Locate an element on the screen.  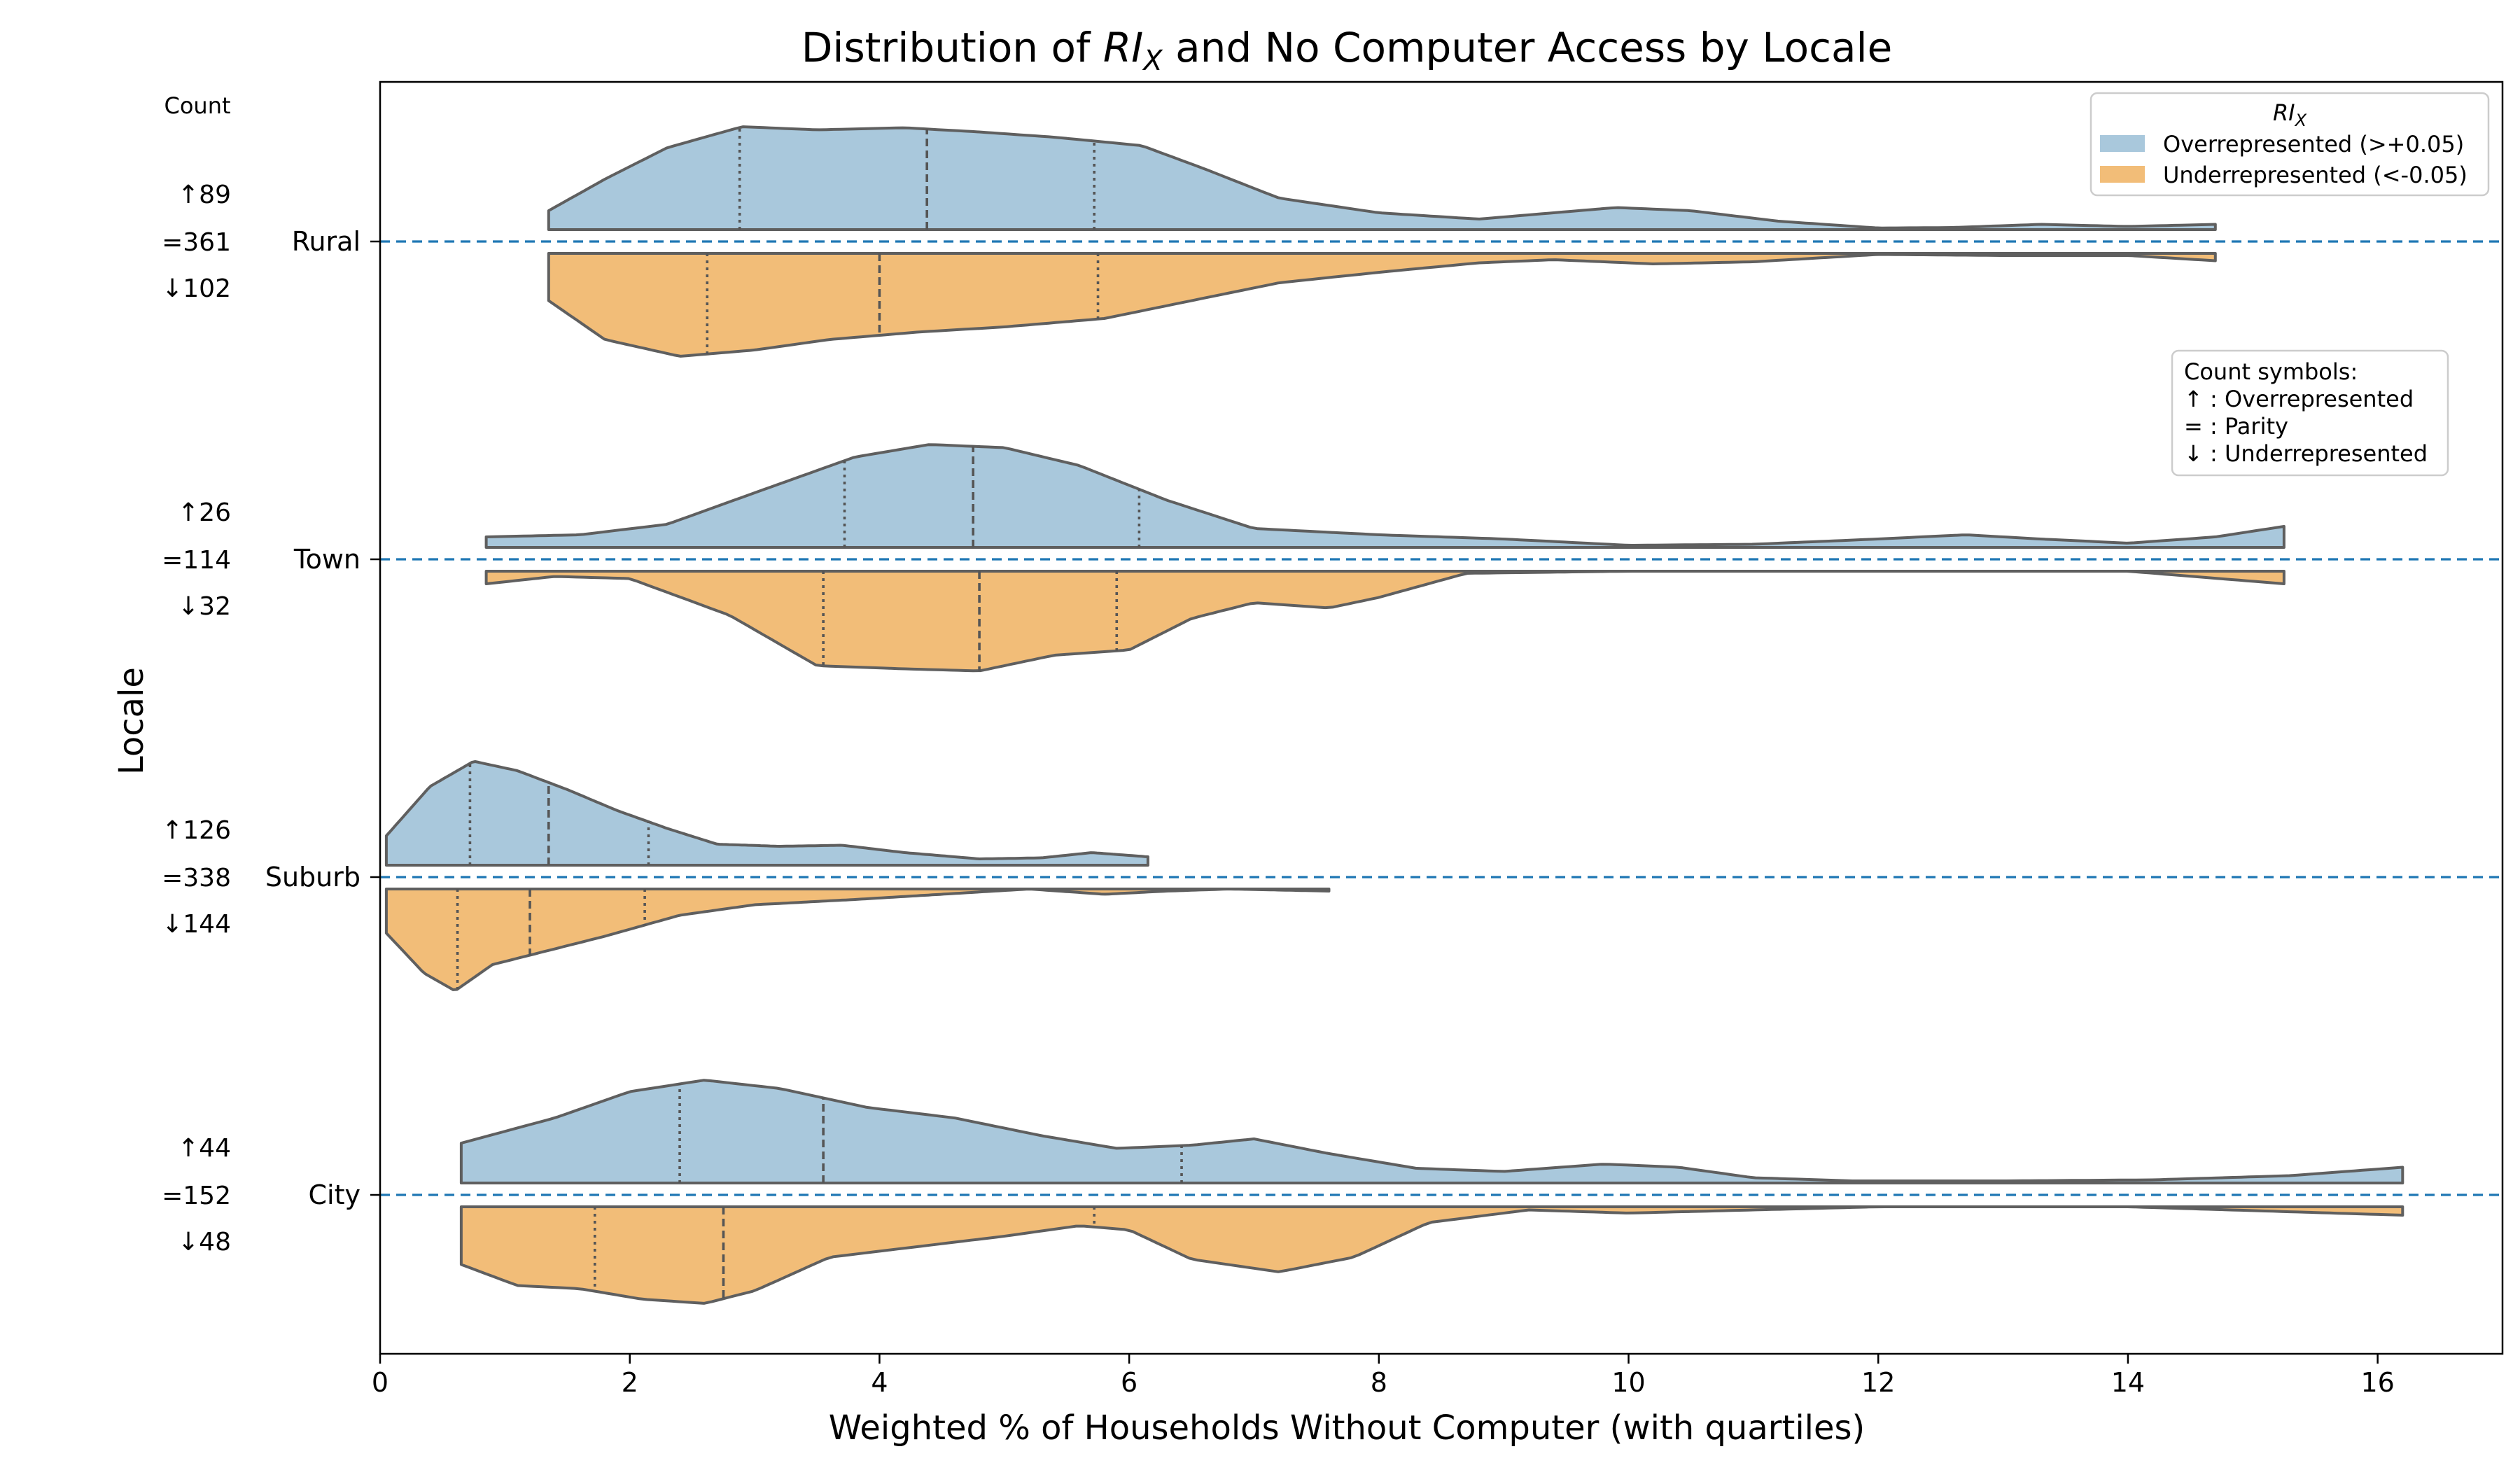
legend-label-overrepresented: Overrepresented (>+0.05) is located at coordinates (2313, 144).